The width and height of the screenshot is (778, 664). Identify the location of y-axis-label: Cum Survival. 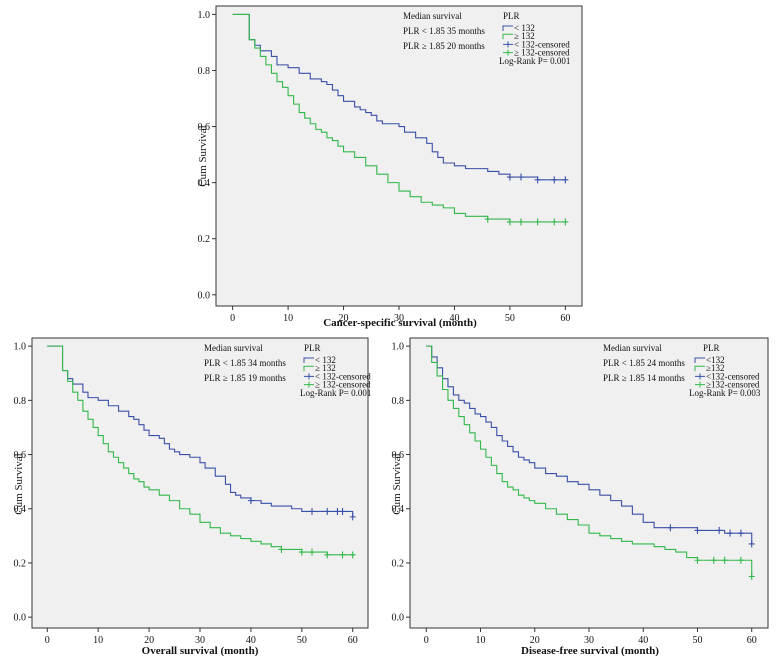
(397, 483).